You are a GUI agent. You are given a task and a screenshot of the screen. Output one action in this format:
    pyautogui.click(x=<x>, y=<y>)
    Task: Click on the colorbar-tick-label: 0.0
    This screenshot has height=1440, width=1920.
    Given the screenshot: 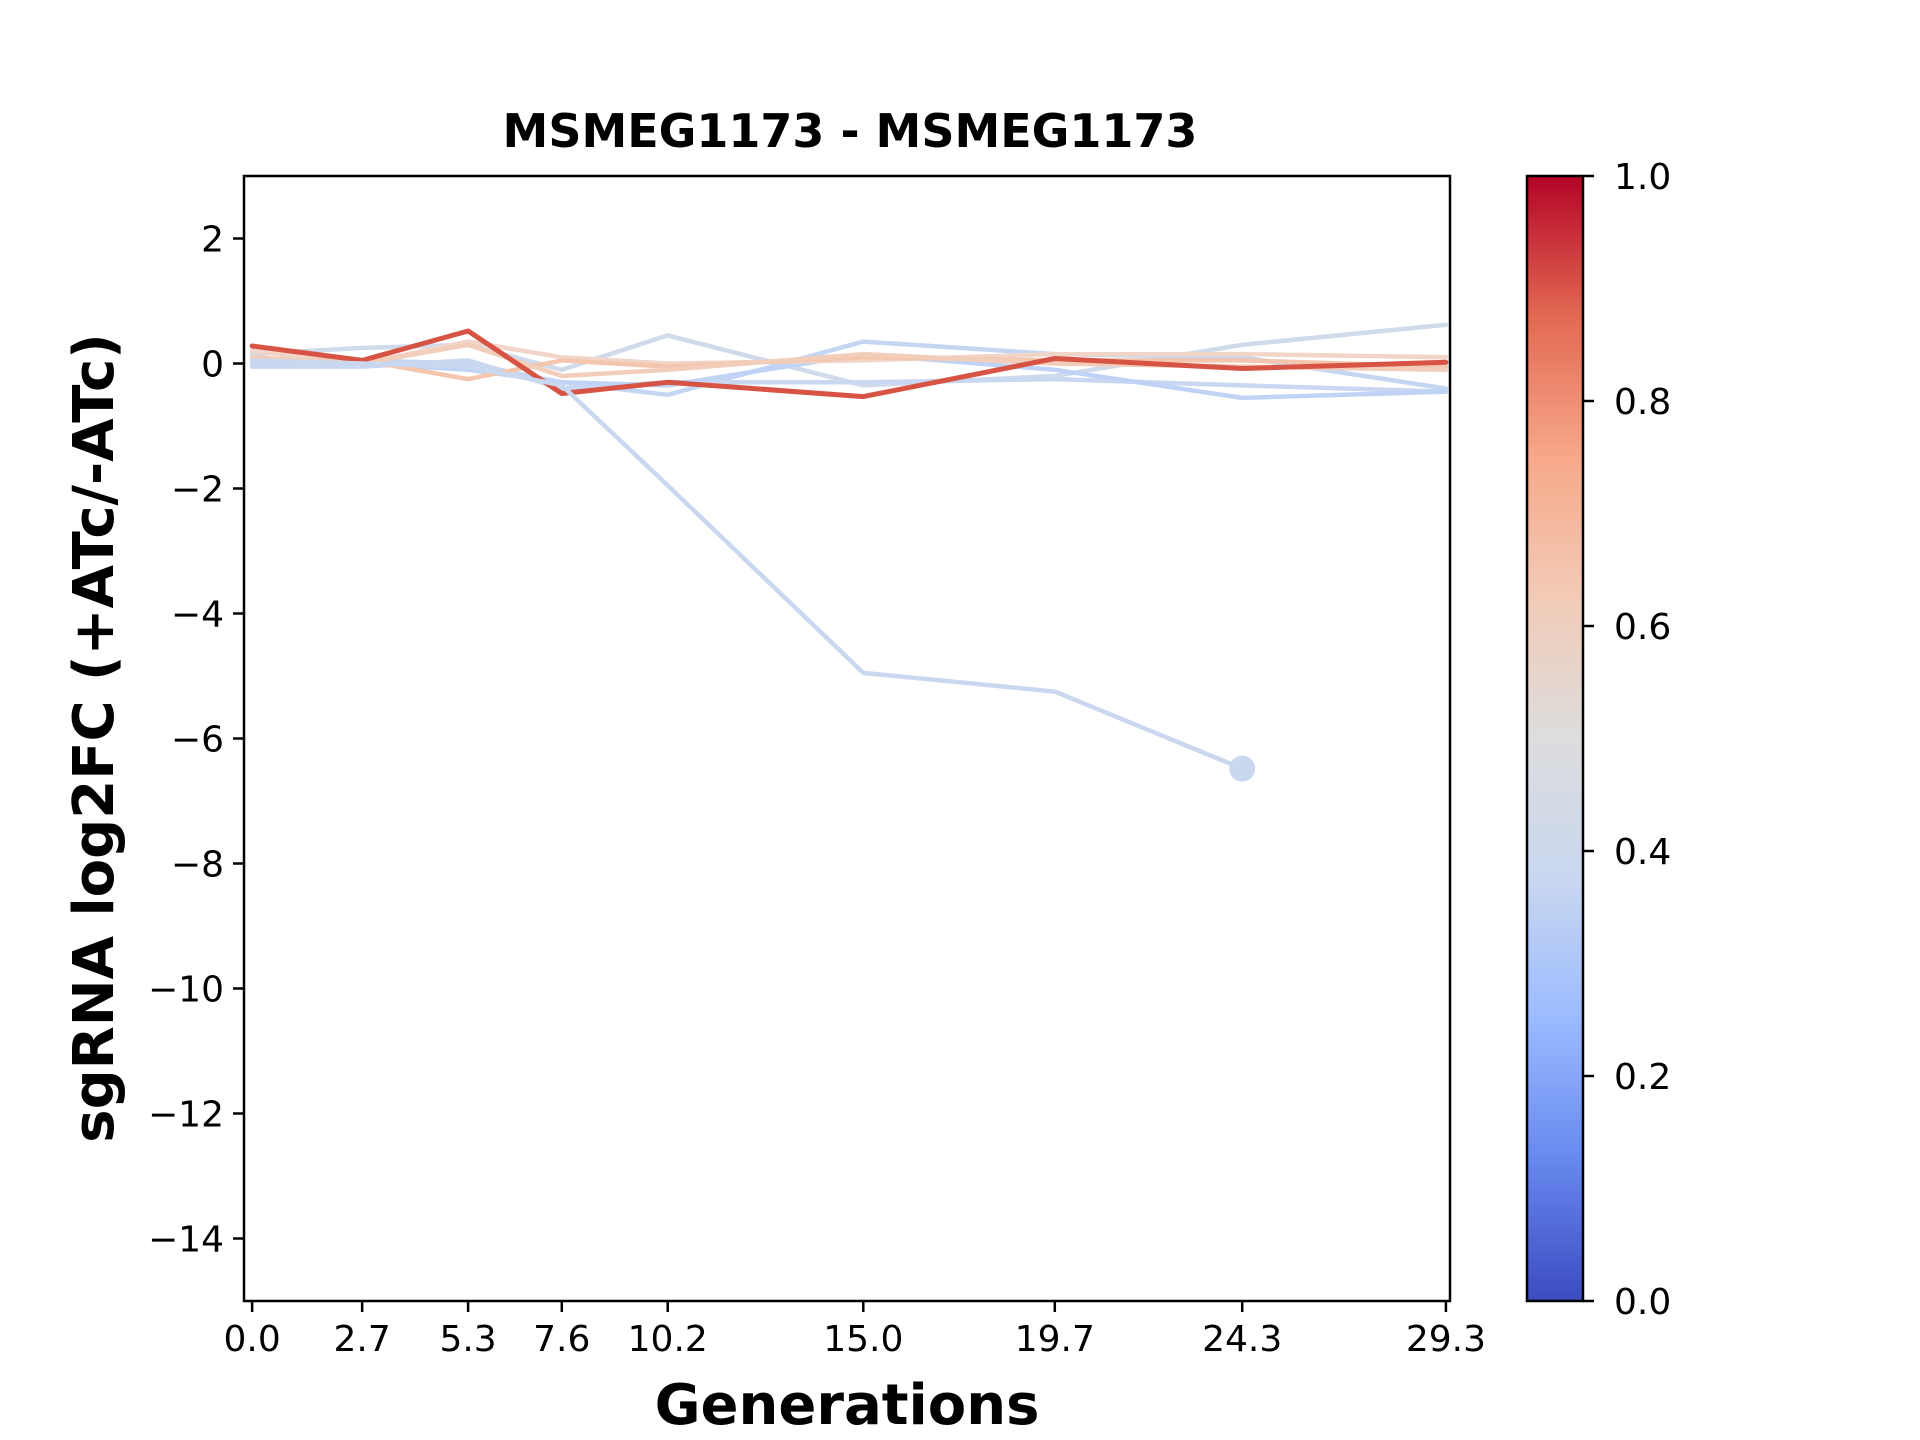 What is the action you would take?
    pyautogui.click(x=1642, y=1302)
    